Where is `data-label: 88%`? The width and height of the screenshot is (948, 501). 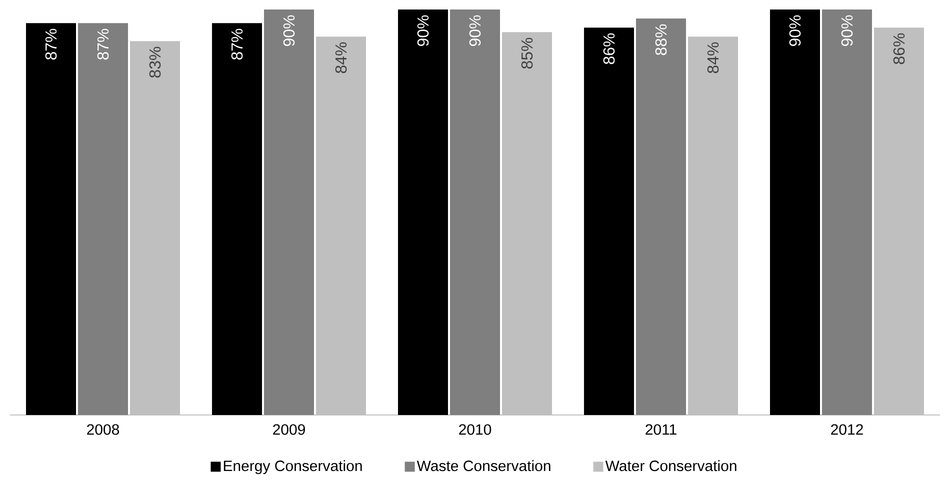
data-label: 88% is located at coordinates (661, 40).